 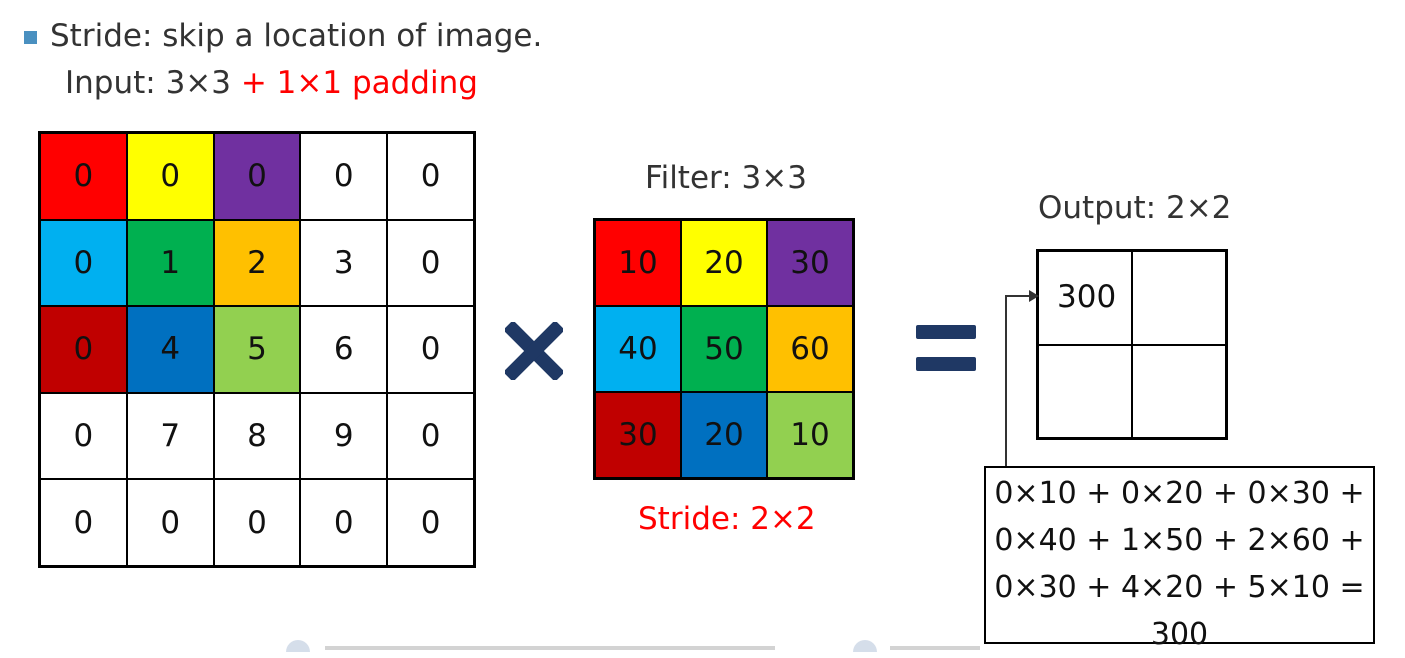 I want to click on input-matrix-cell: 3, so click(x=344, y=263).